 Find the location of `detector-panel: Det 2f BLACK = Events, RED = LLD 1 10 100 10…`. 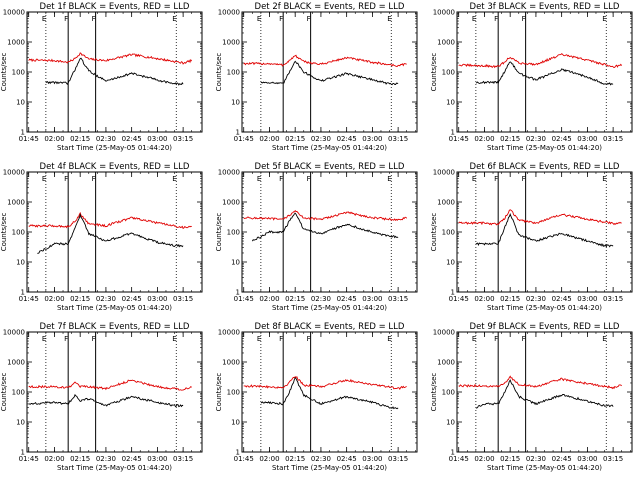

detector-panel: Det 2f BLACK = Events, RED = LLD 1 10 100 10… is located at coordinates (316, 77).